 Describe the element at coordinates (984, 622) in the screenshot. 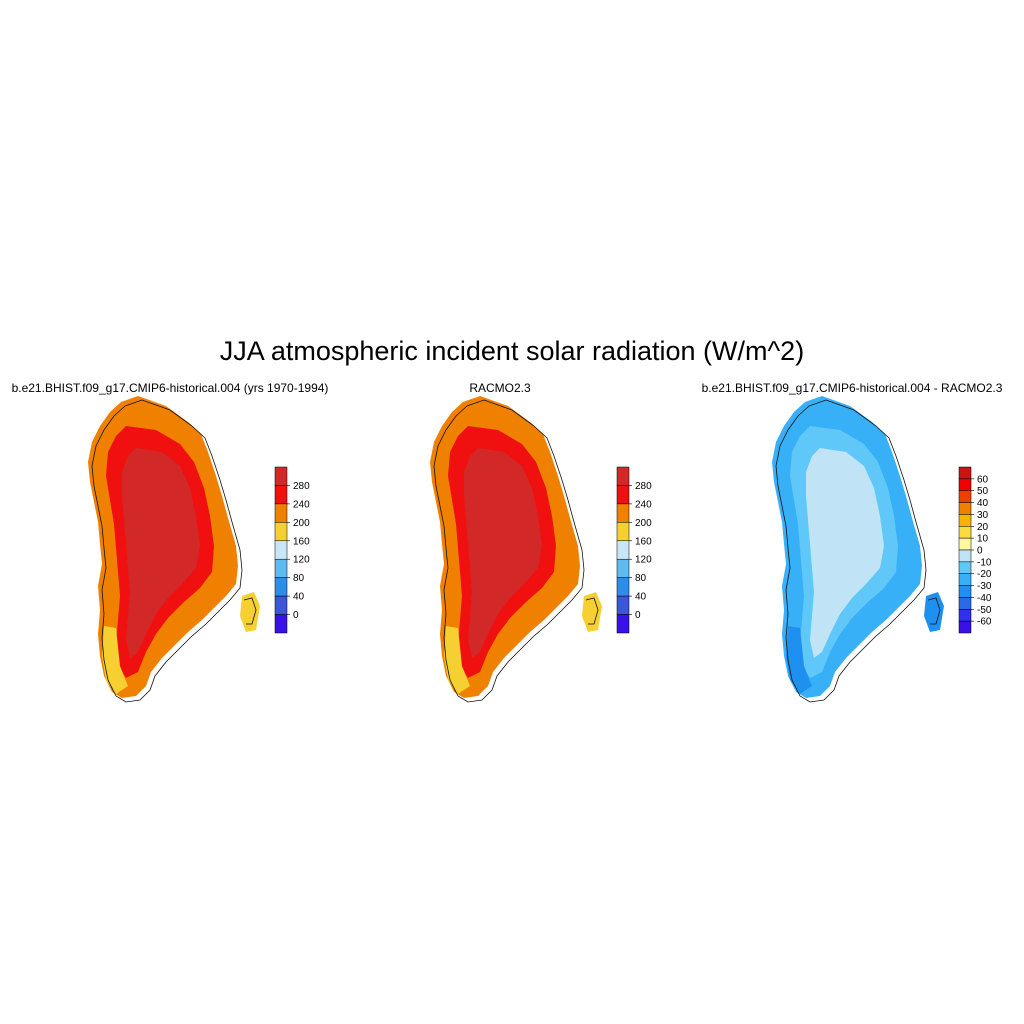

I see `colorbar-tick-label: -60` at that location.